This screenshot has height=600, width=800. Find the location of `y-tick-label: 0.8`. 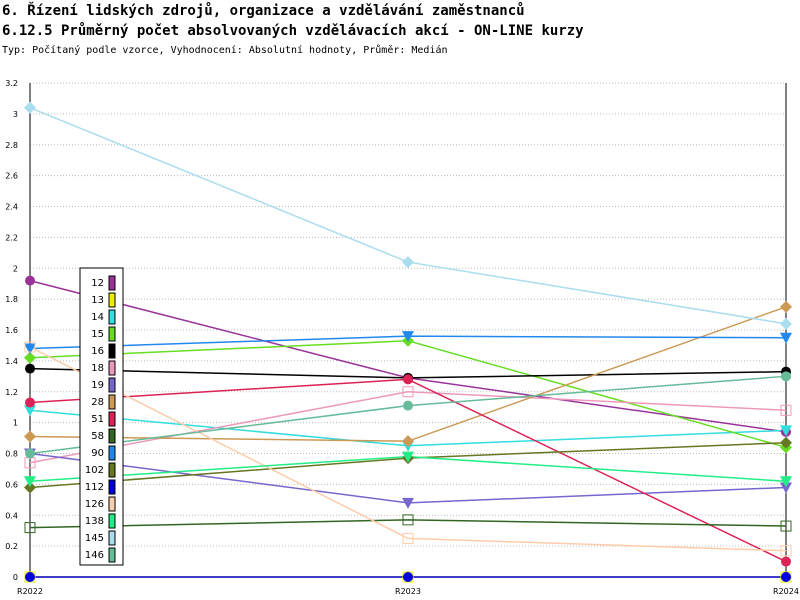

y-tick-label: 0.8 is located at coordinates (11, 454).